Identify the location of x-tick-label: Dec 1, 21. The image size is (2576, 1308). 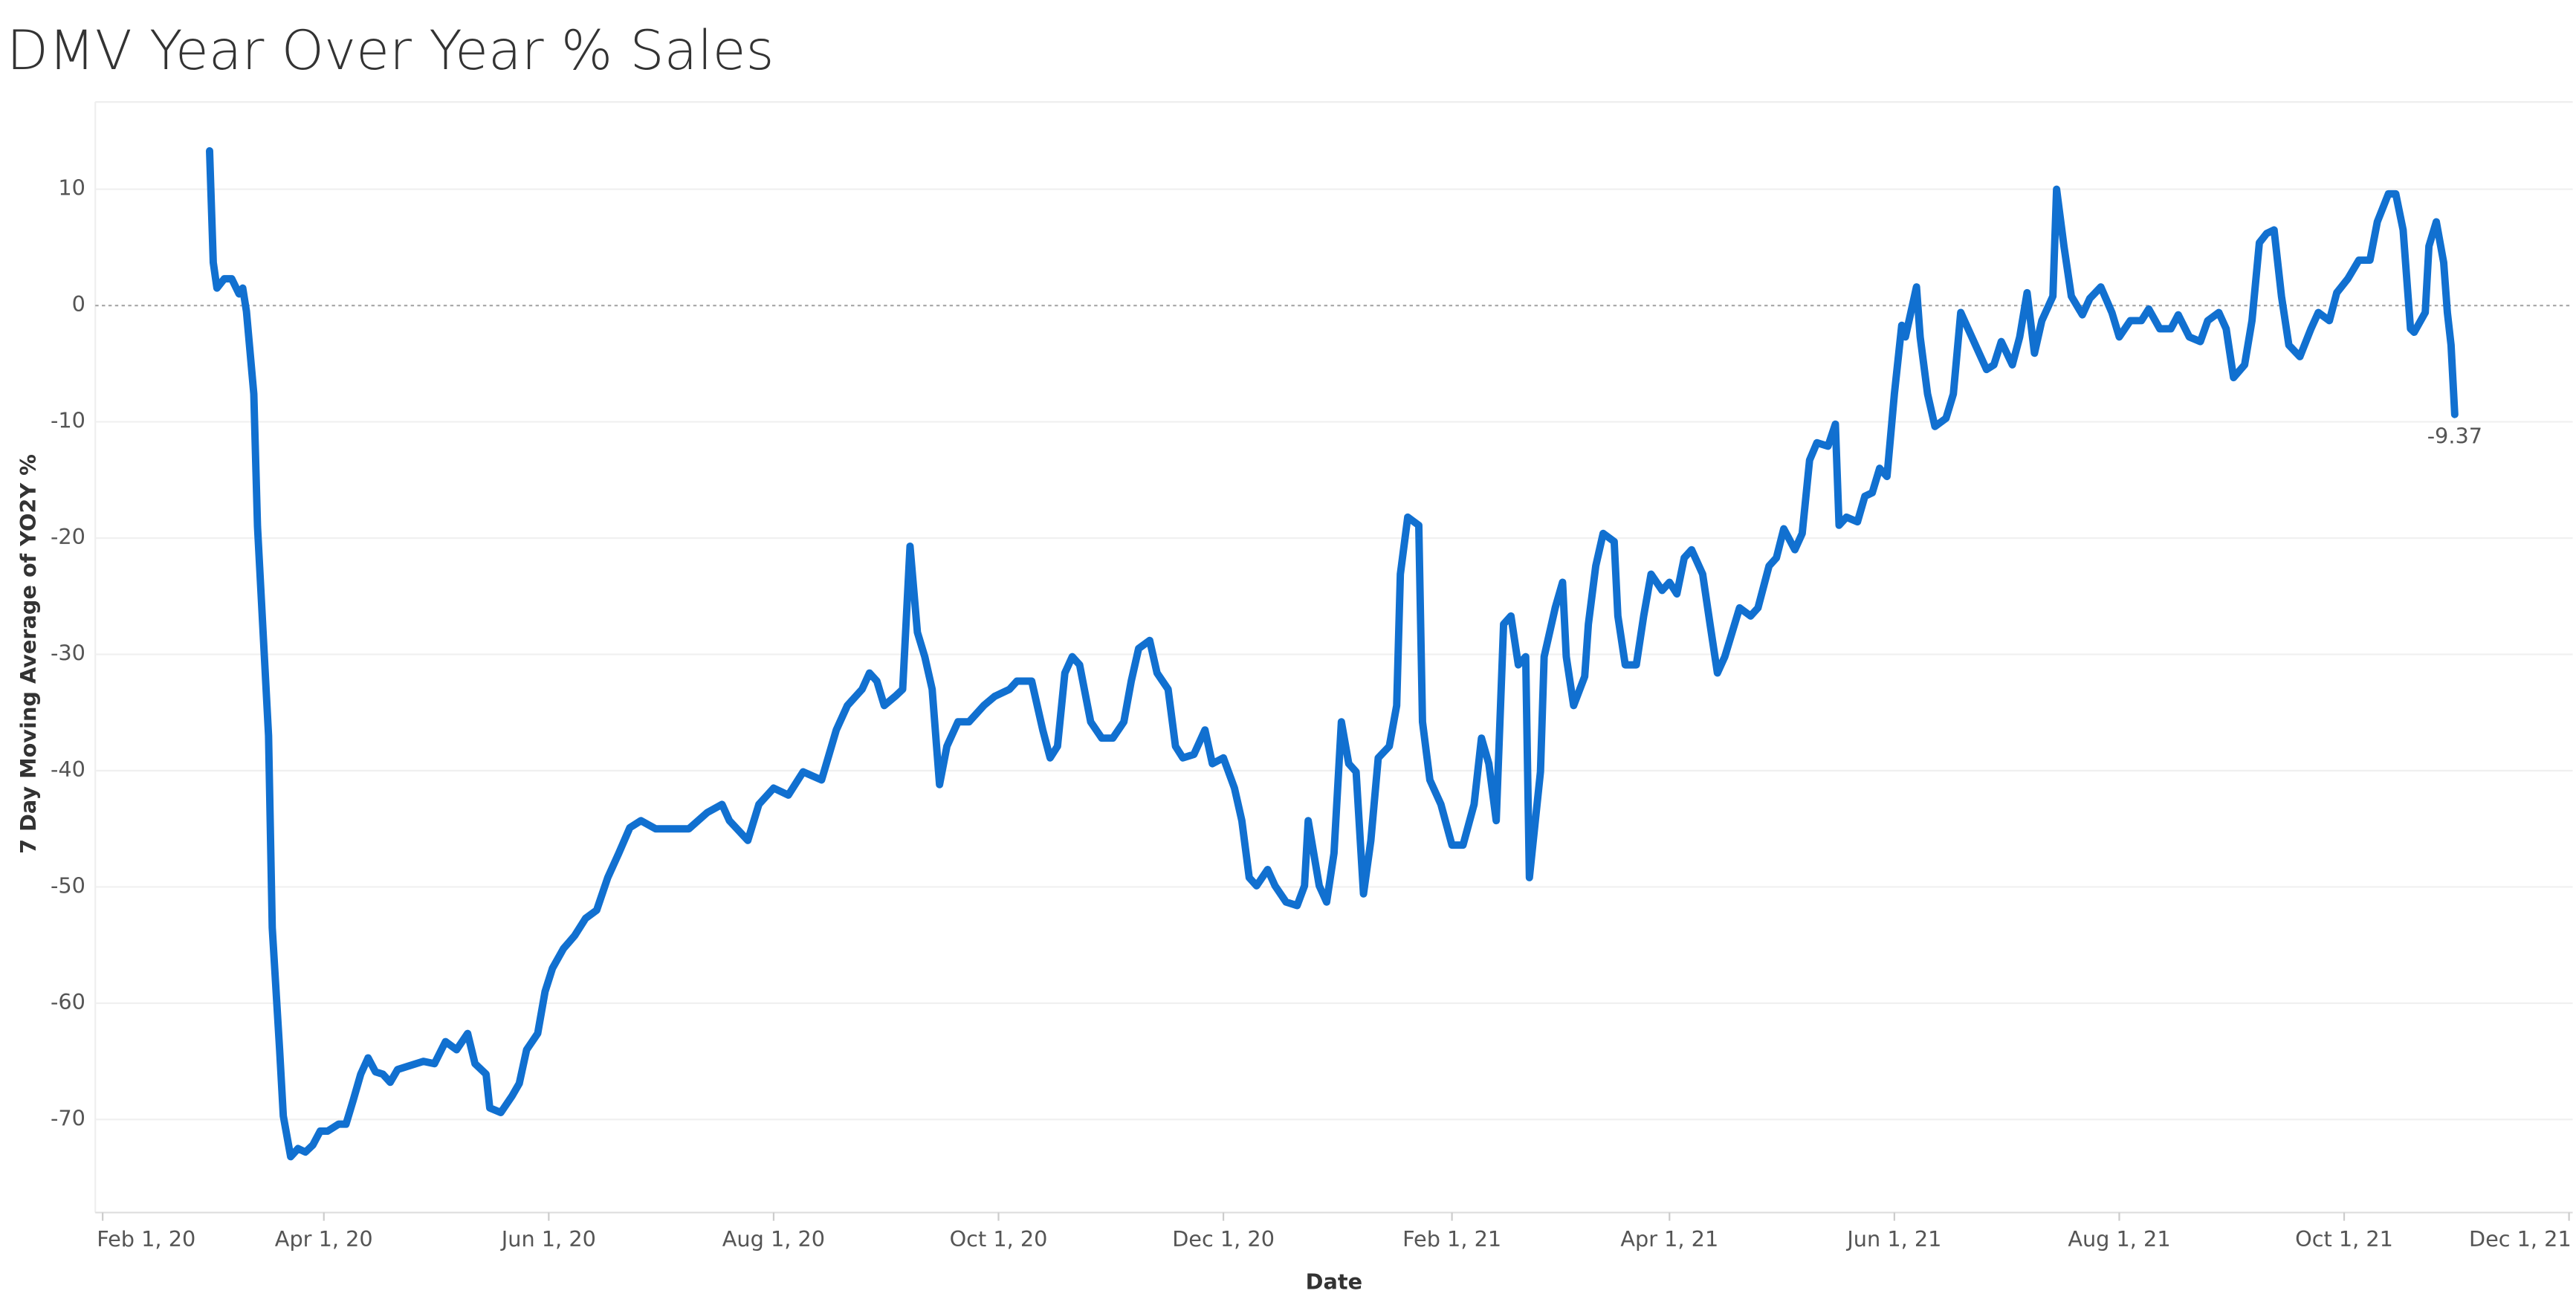
(2520, 1239).